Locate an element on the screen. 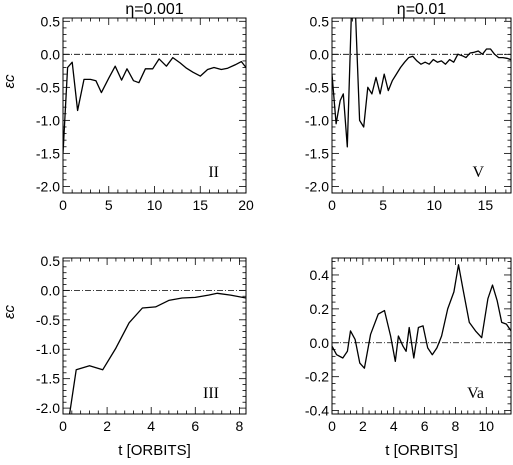 Image resolution: width=513 pixels, height=465 pixels. panel-label: III is located at coordinates (211, 393).